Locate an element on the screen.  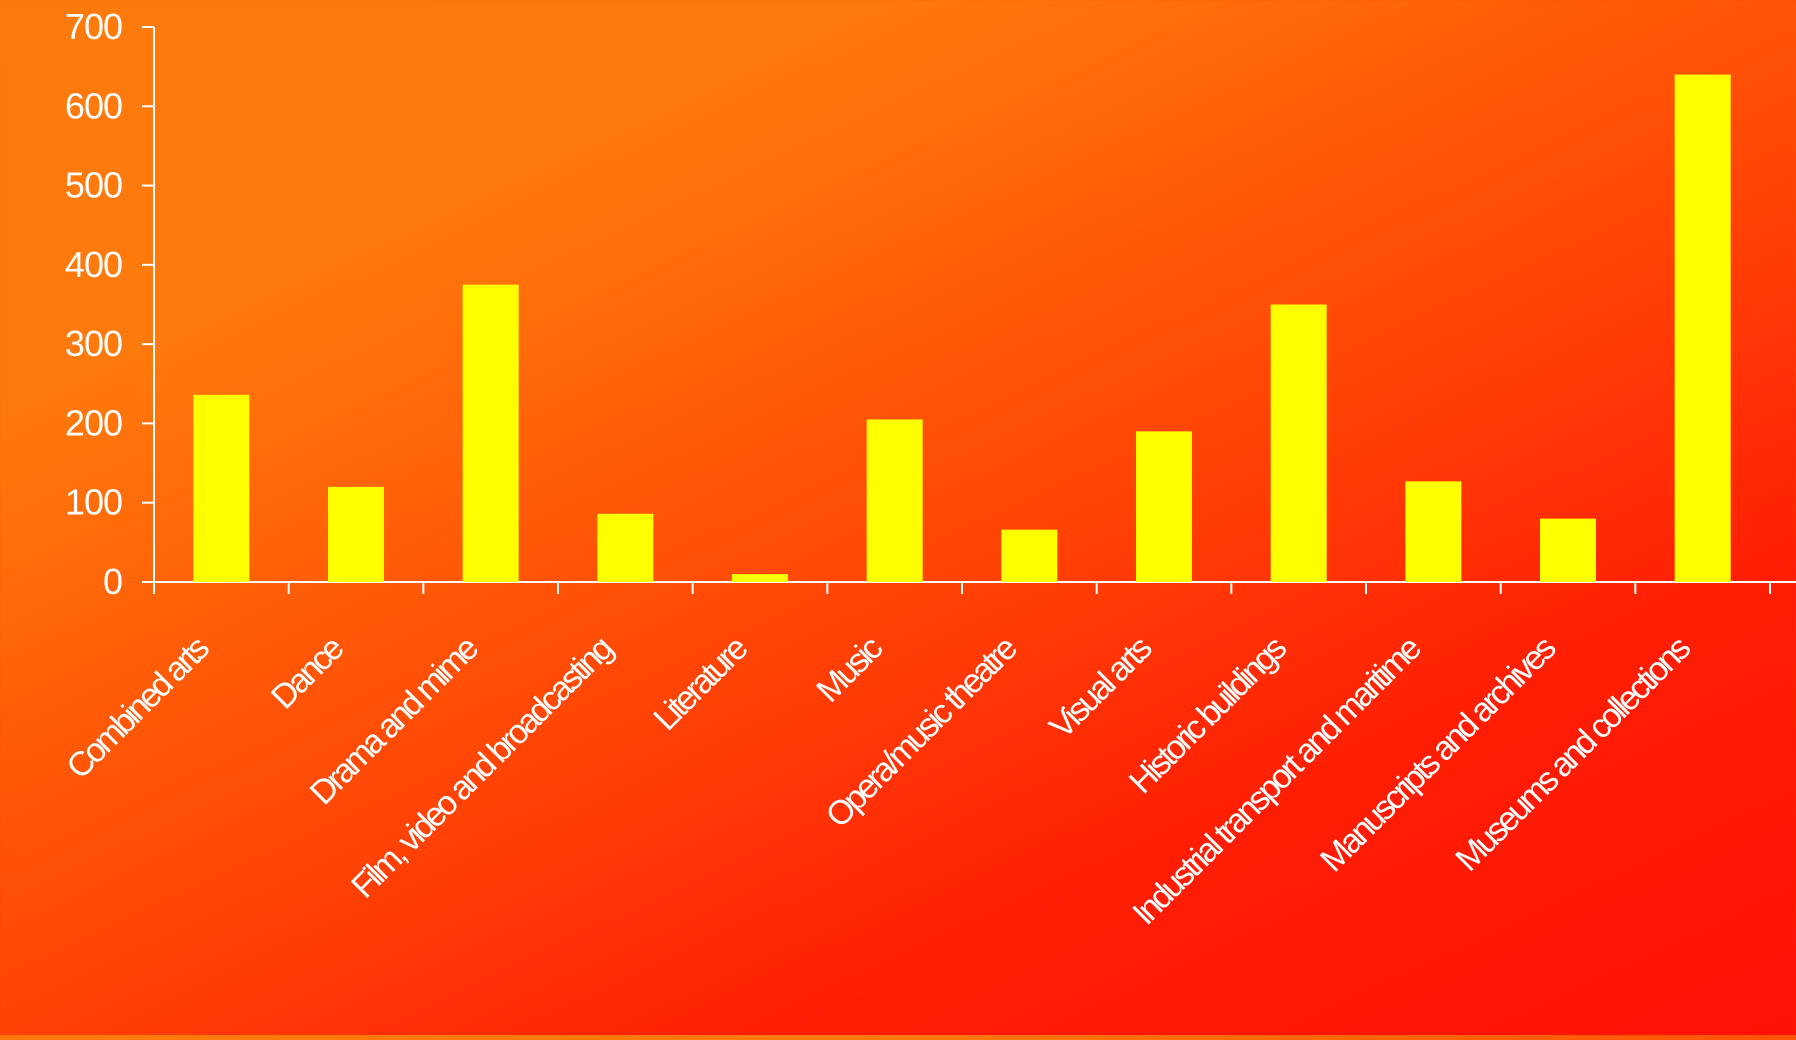
x-tick-label: Film, video and broadcasting is located at coordinates (482, 768).